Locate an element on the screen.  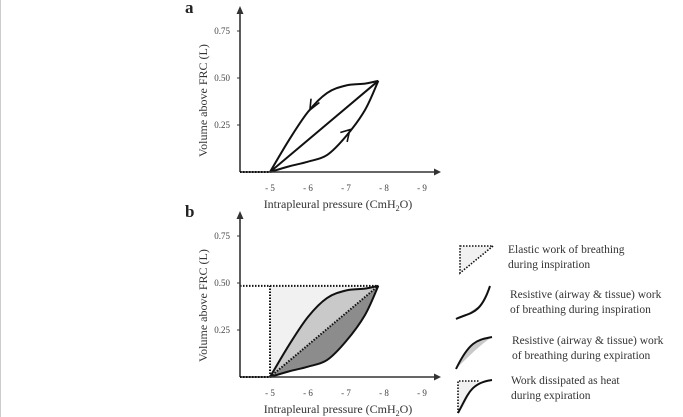
legend-heat-icon is located at coordinates (469, 397).